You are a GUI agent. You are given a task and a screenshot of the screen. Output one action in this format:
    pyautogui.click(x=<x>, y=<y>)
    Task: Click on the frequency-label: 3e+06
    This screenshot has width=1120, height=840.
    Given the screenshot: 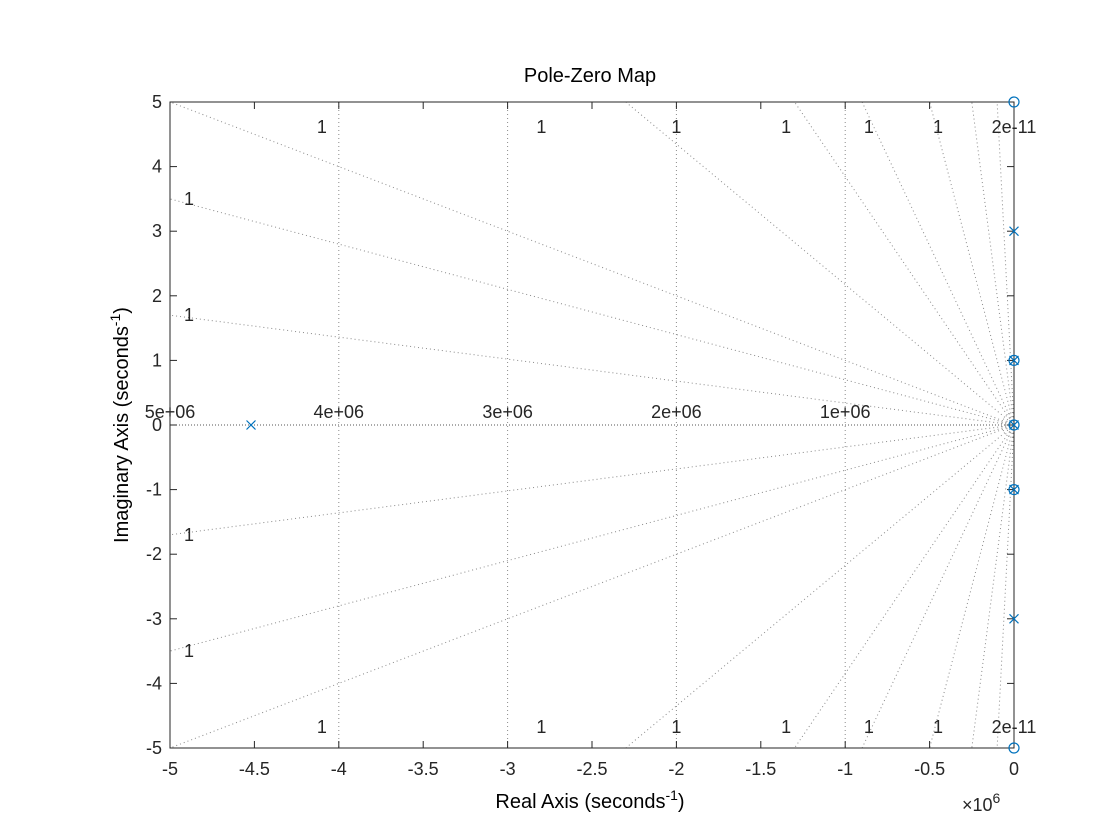 What is the action you would take?
    pyautogui.click(x=507, y=412)
    